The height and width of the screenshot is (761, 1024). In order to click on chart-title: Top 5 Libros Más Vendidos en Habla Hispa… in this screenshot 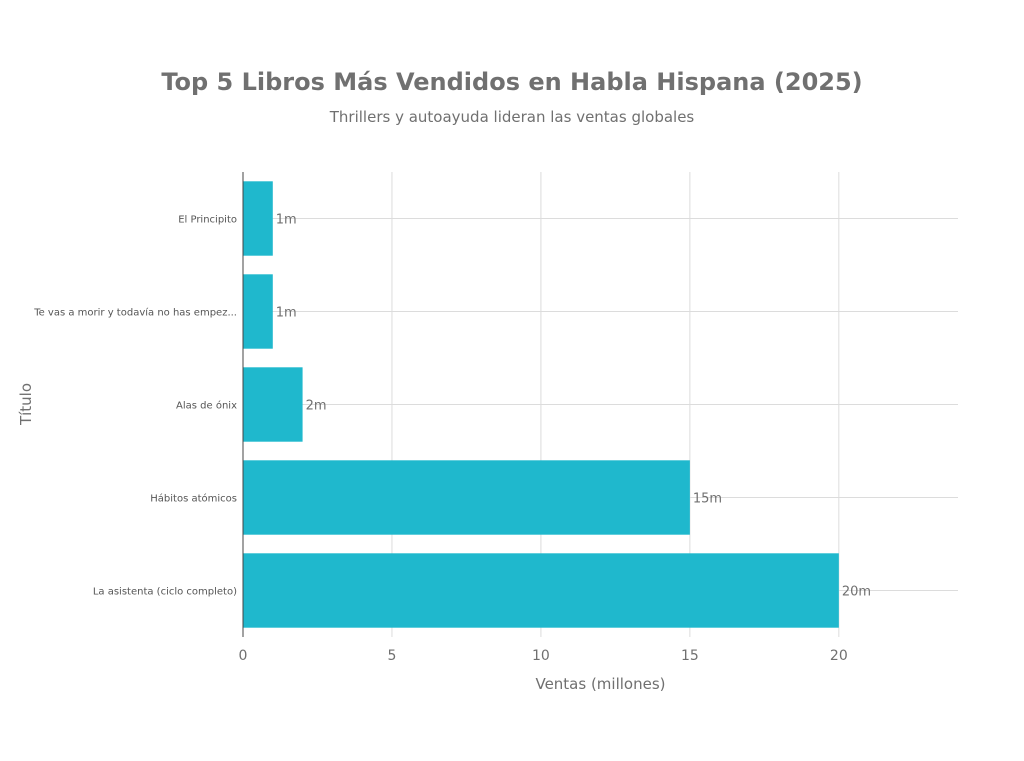, I will do `click(512, 82)`.